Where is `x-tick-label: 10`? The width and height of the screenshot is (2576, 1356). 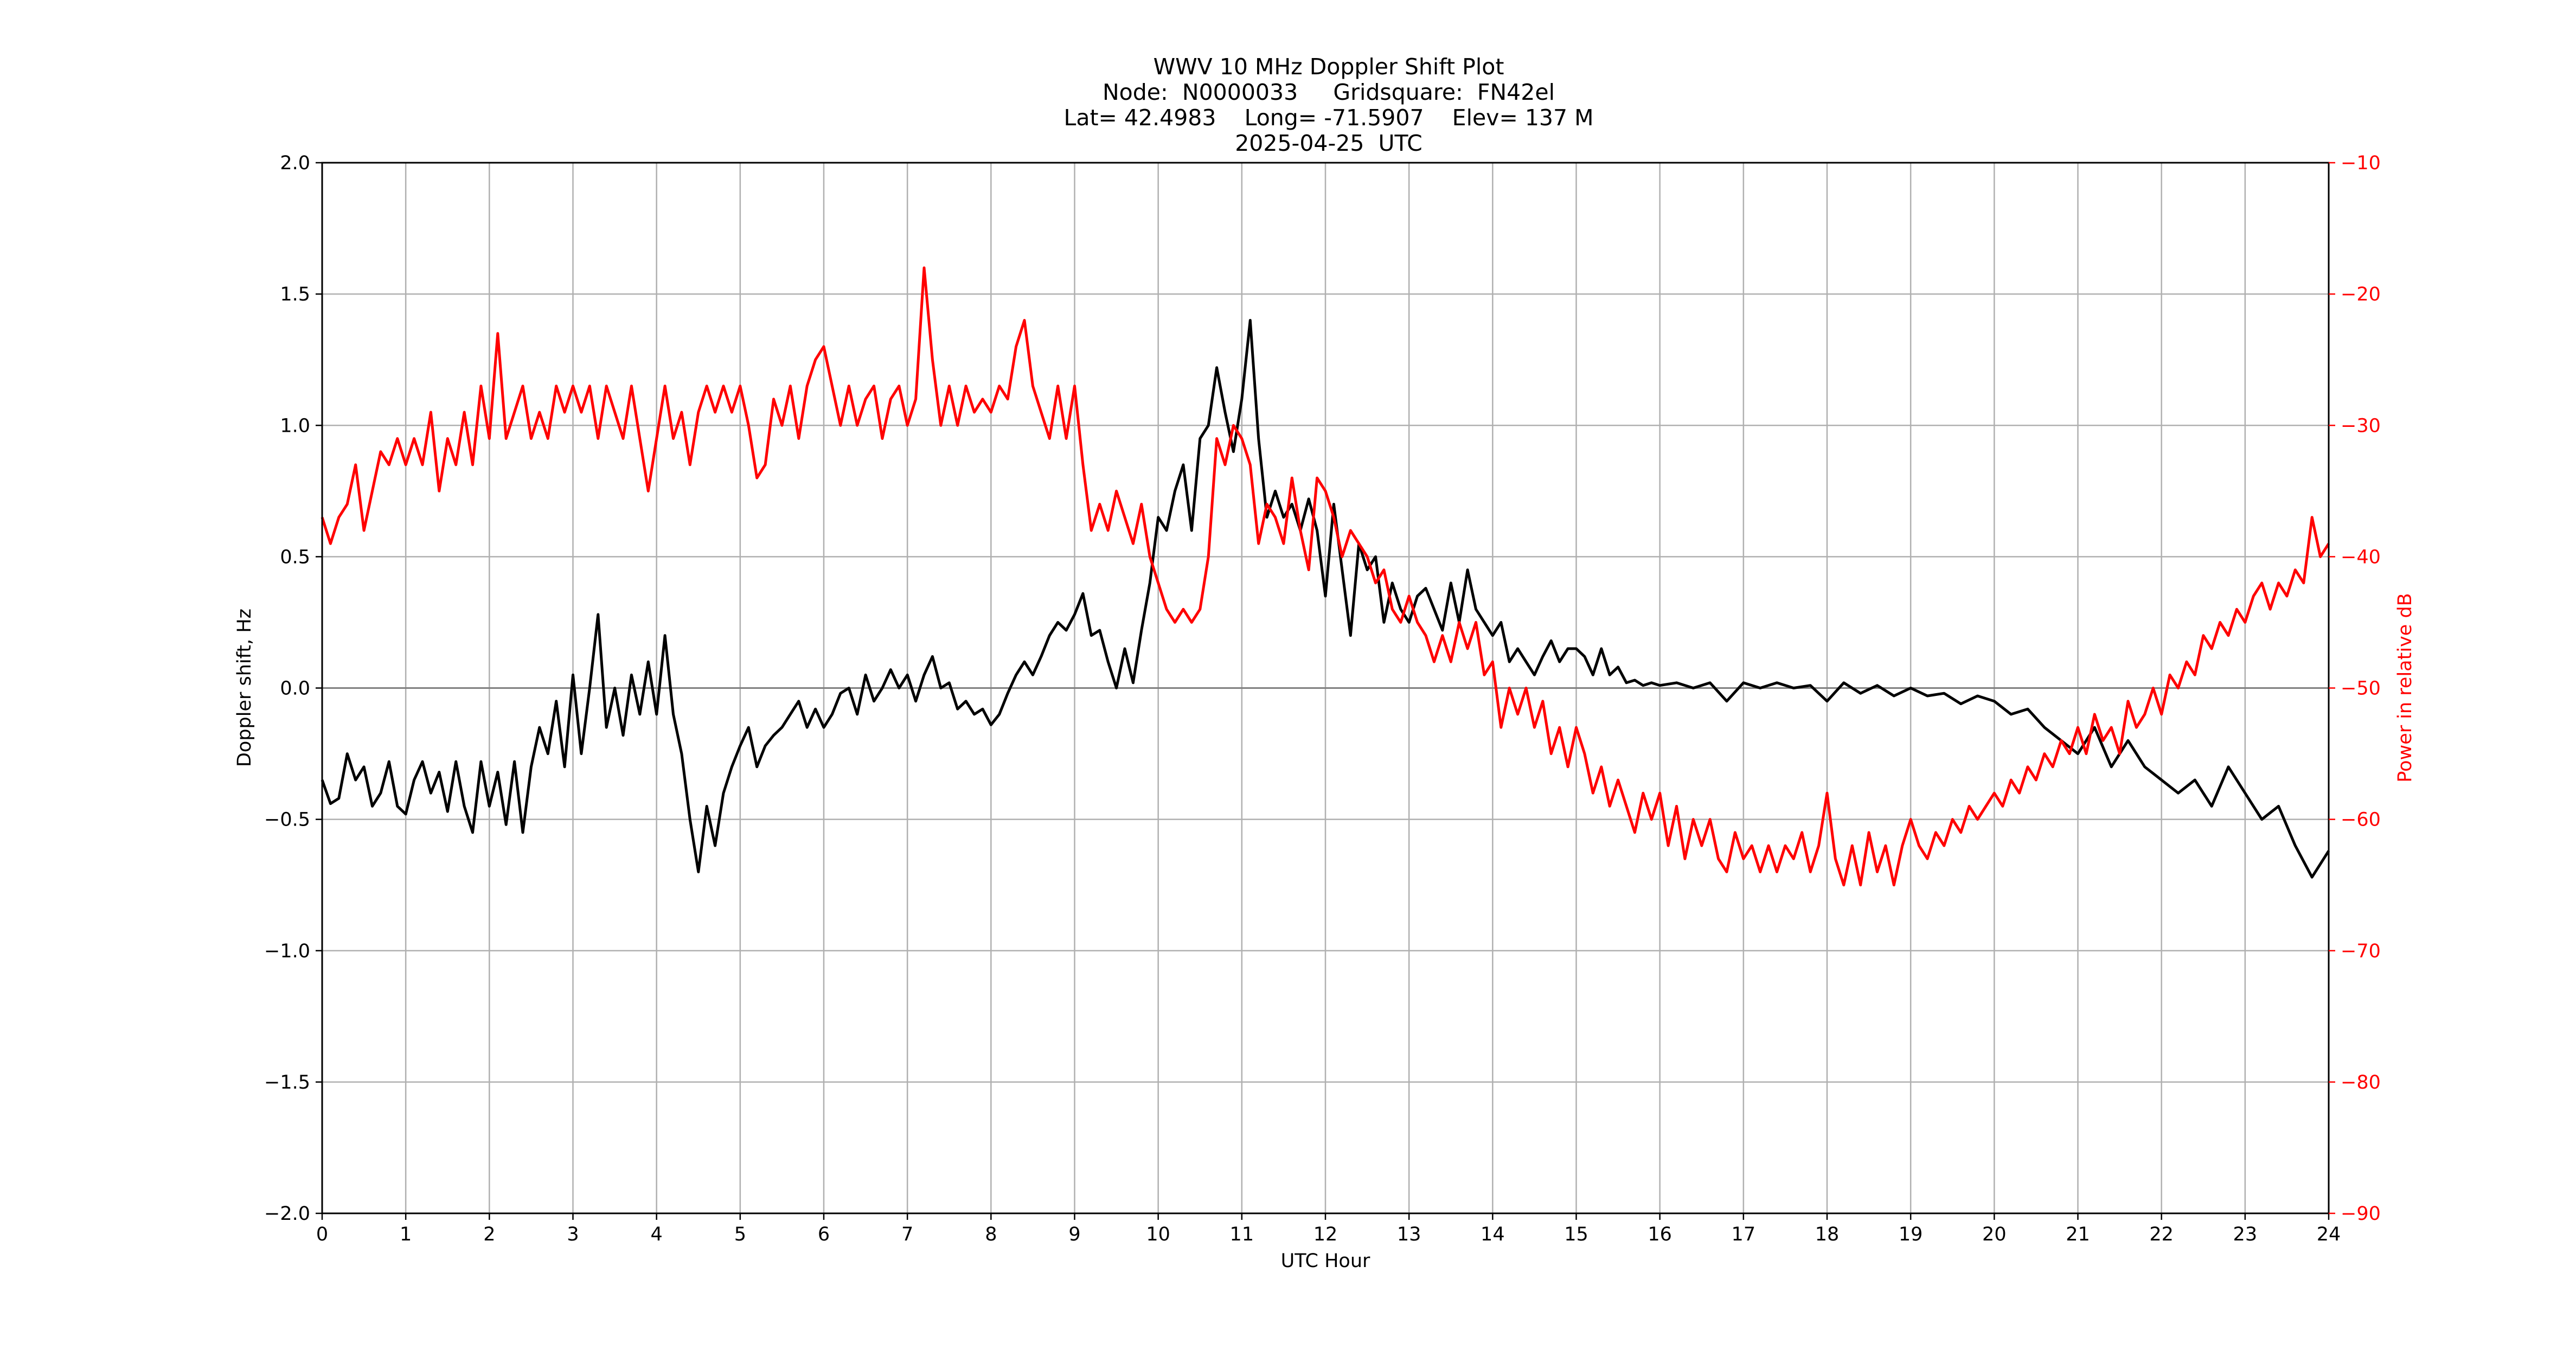
x-tick-label: 10 is located at coordinates (1158, 1234).